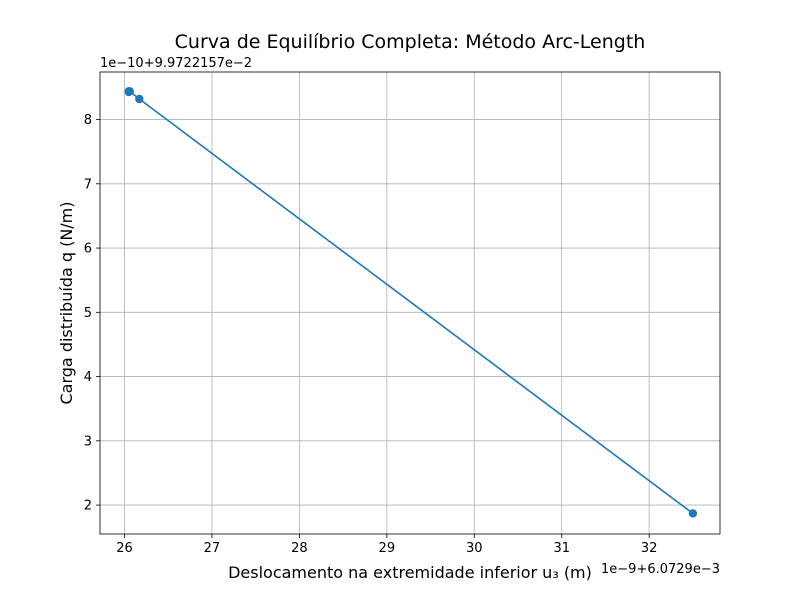 The height and width of the screenshot is (600, 800). Describe the element at coordinates (660, 569) in the screenshot. I see `x-axis-offset-label: 1e−9+6.0729e−3` at that location.